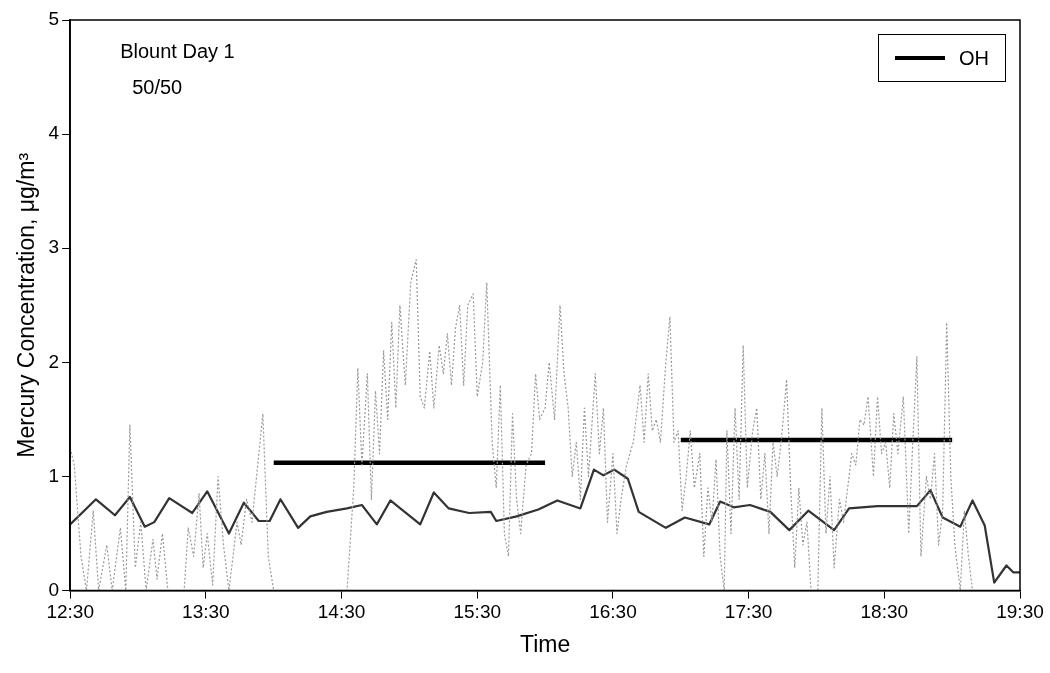 Image resolution: width=1050 pixels, height=673 pixels. What do you see at coordinates (54, 475) in the screenshot?
I see `y-tick-label: 1` at bounding box center [54, 475].